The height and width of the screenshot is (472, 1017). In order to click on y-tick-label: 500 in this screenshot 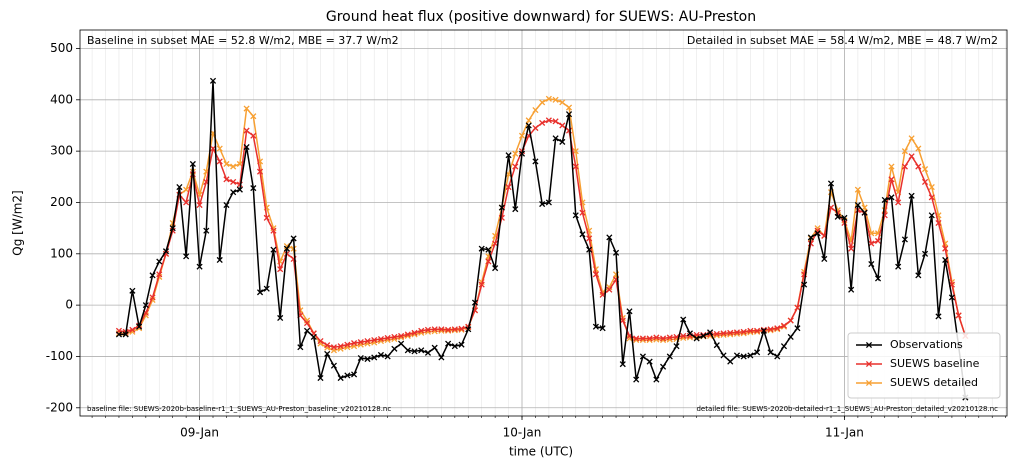, I will do `click(61, 48)`.